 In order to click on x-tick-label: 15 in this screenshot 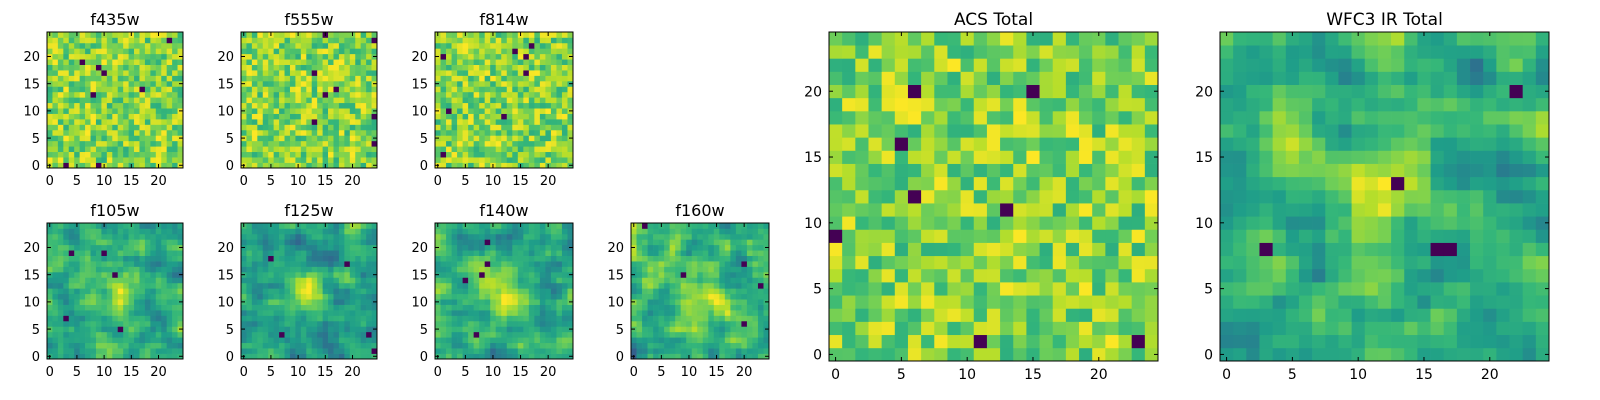, I will do `click(520, 181)`.